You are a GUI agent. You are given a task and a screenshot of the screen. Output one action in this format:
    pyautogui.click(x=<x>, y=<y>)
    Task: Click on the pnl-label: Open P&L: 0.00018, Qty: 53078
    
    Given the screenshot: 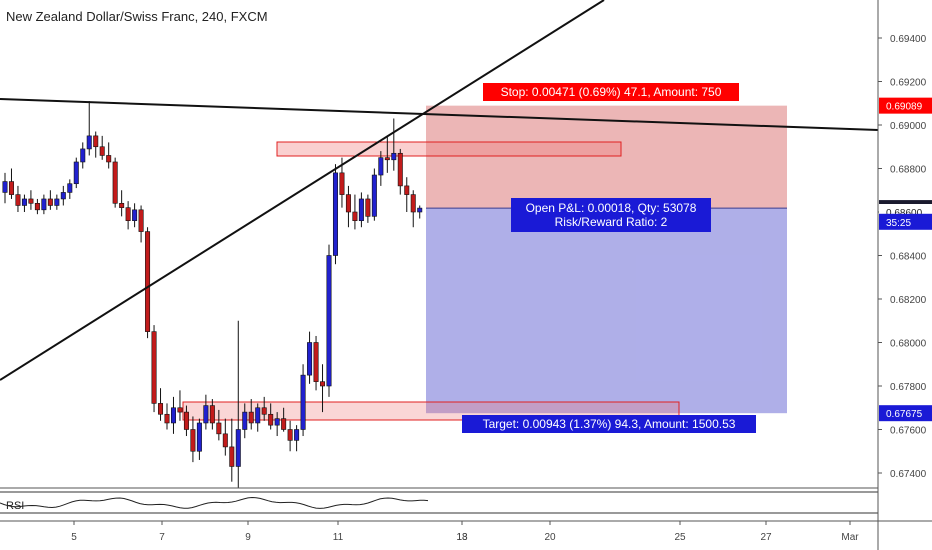 What is the action you would take?
    pyautogui.click(x=611, y=208)
    